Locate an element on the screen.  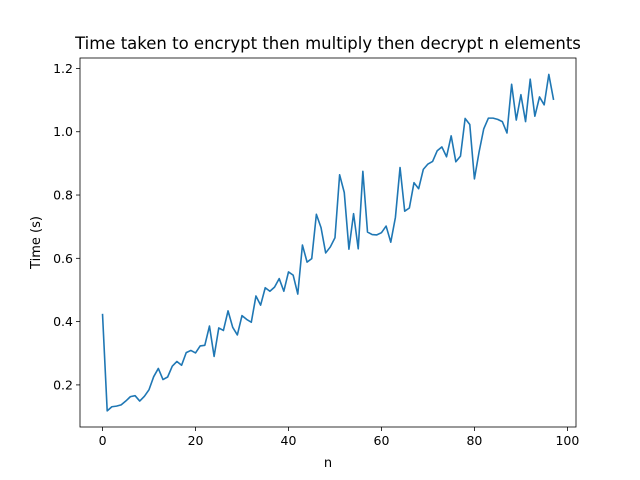
x-tick-label: 100 is located at coordinates (567, 440).